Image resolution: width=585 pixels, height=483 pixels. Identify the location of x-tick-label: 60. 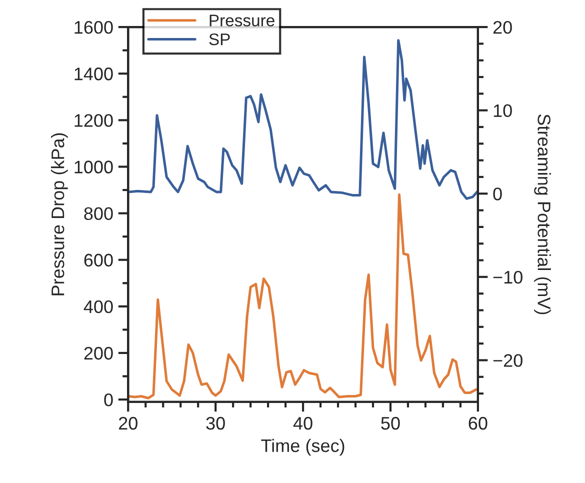
(478, 423).